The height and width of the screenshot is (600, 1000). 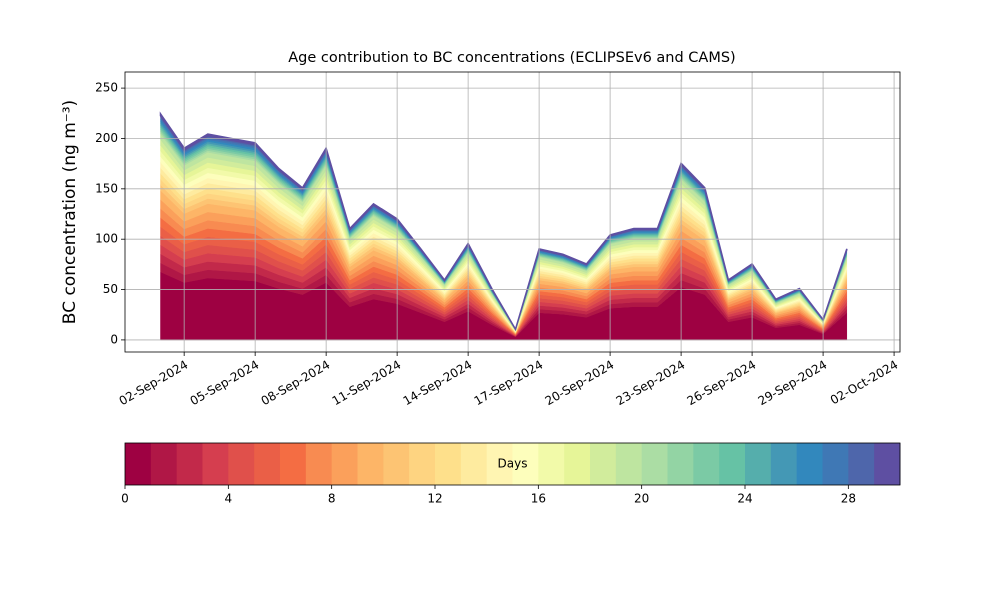 I want to click on colorbar-tick-label: 4, so click(x=229, y=499).